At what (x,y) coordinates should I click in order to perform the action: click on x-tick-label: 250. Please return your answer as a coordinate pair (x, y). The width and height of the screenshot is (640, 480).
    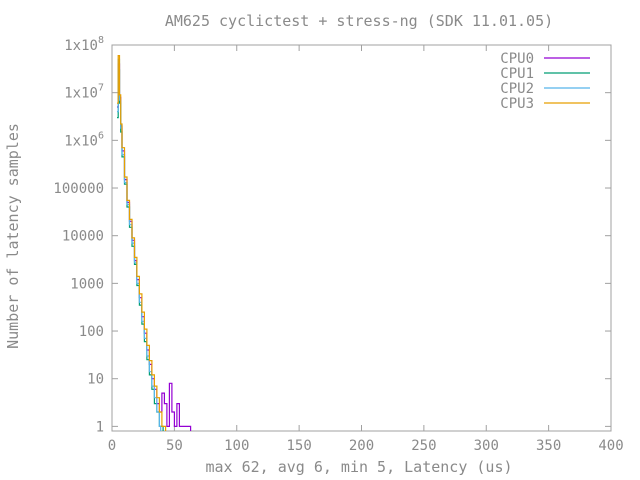
    Looking at the image, I should click on (423, 446).